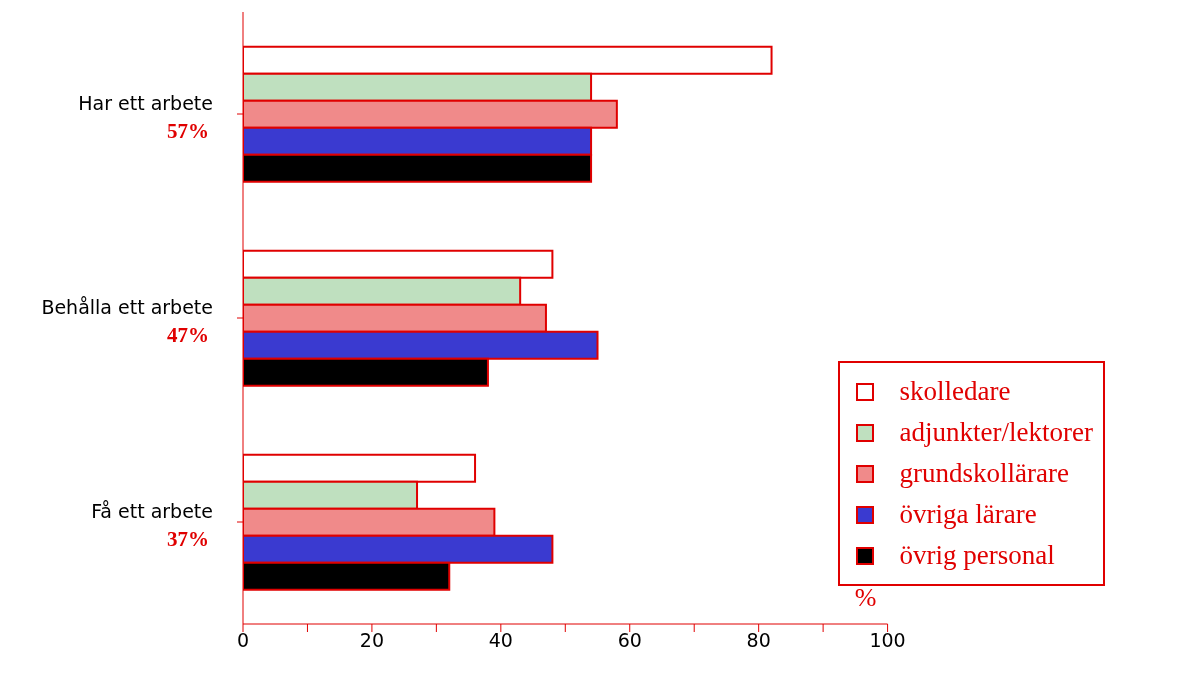 The width and height of the screenshot is (1193, 682). What do you see at coordinates (145, 103) in the screenshot?
I see `y-tick-label: Har ett arbete` at bounding box center [145, 103].